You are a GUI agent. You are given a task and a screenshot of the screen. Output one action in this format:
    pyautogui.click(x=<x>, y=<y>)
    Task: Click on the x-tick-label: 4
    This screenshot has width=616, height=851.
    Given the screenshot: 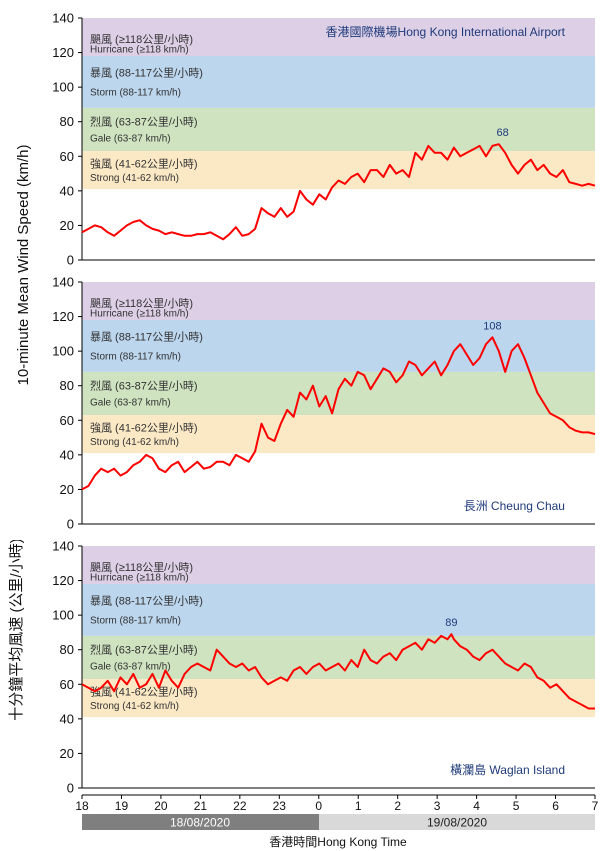 What is the action you would take?
    pyautogui.click(x=476, y=806)
    